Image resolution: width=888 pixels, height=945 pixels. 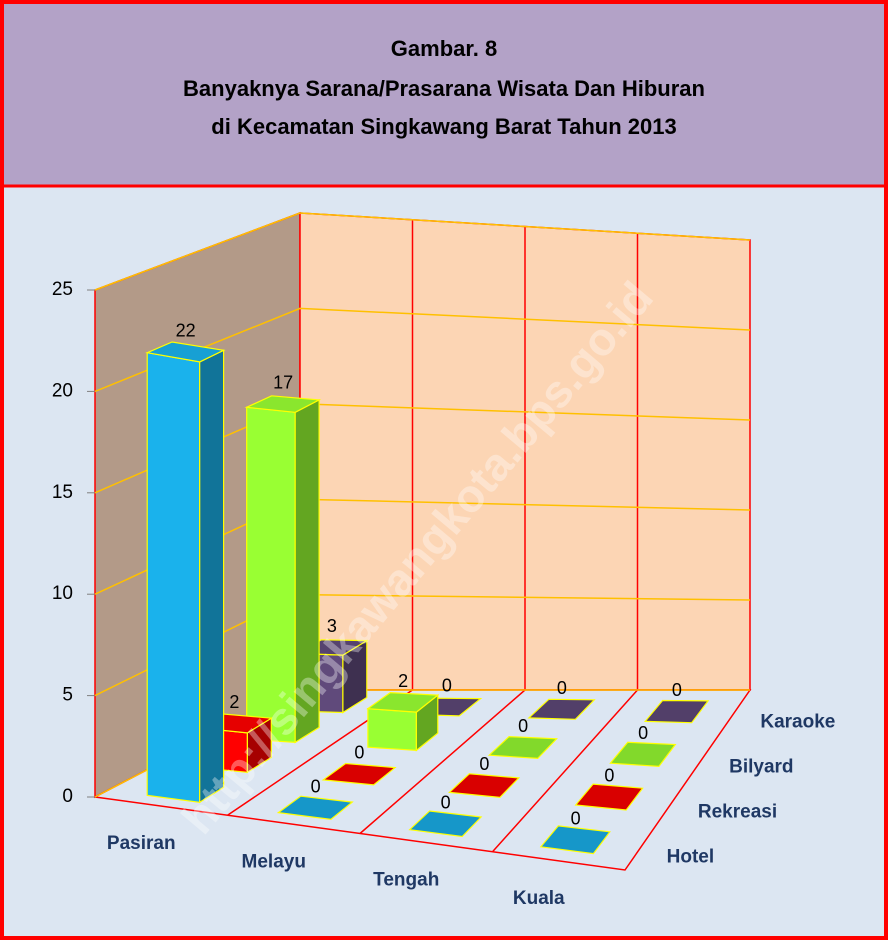 I want to click on x-tick-label: Kuala, so click(x=539, y=898).